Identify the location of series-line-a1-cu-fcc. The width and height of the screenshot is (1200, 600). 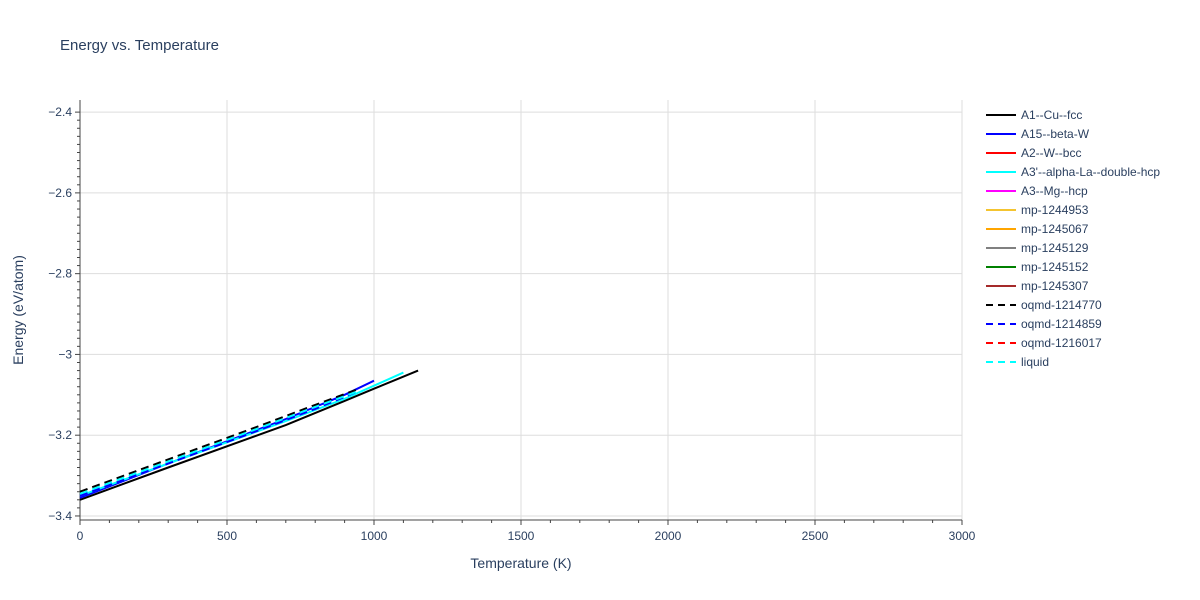
(249, 435).